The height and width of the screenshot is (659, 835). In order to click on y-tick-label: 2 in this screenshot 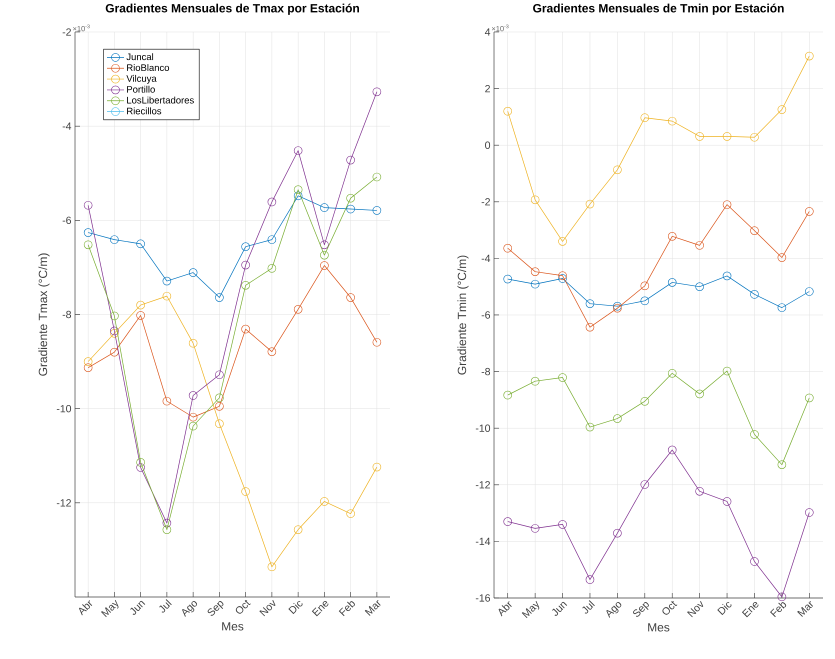, I will do `click(487, 88)`.